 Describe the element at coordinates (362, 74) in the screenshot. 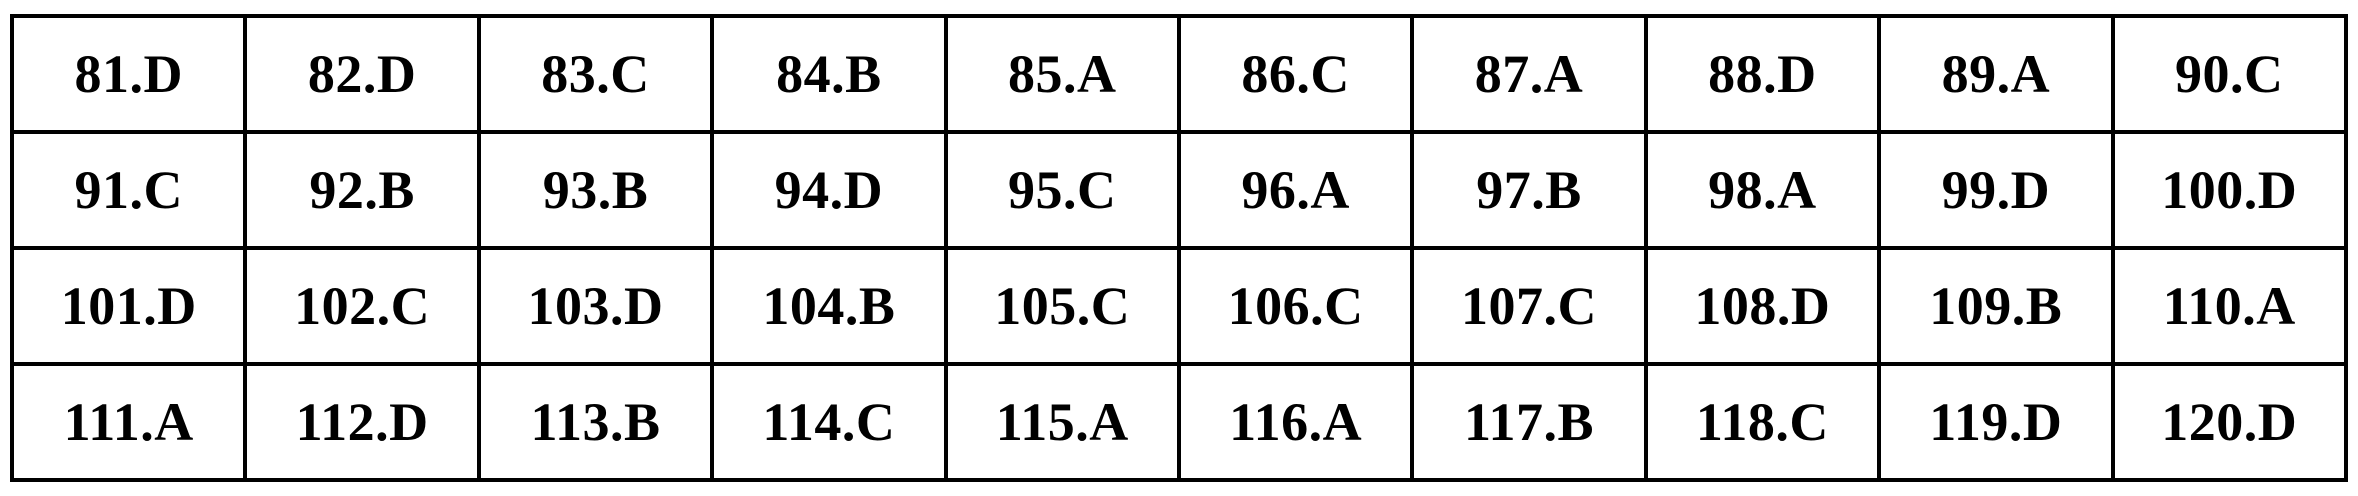

I see `answer-cell-82: 82.D` at that location.